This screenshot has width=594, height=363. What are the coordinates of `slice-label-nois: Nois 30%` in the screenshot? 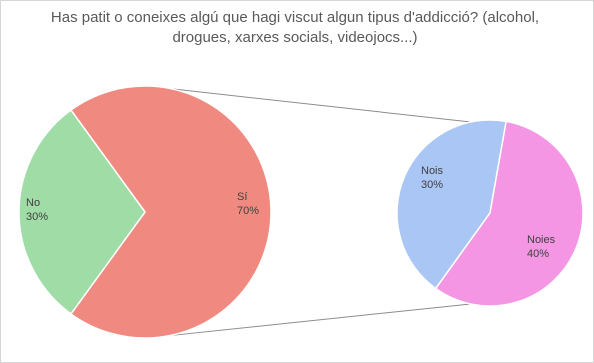 It's located at (432, 178).